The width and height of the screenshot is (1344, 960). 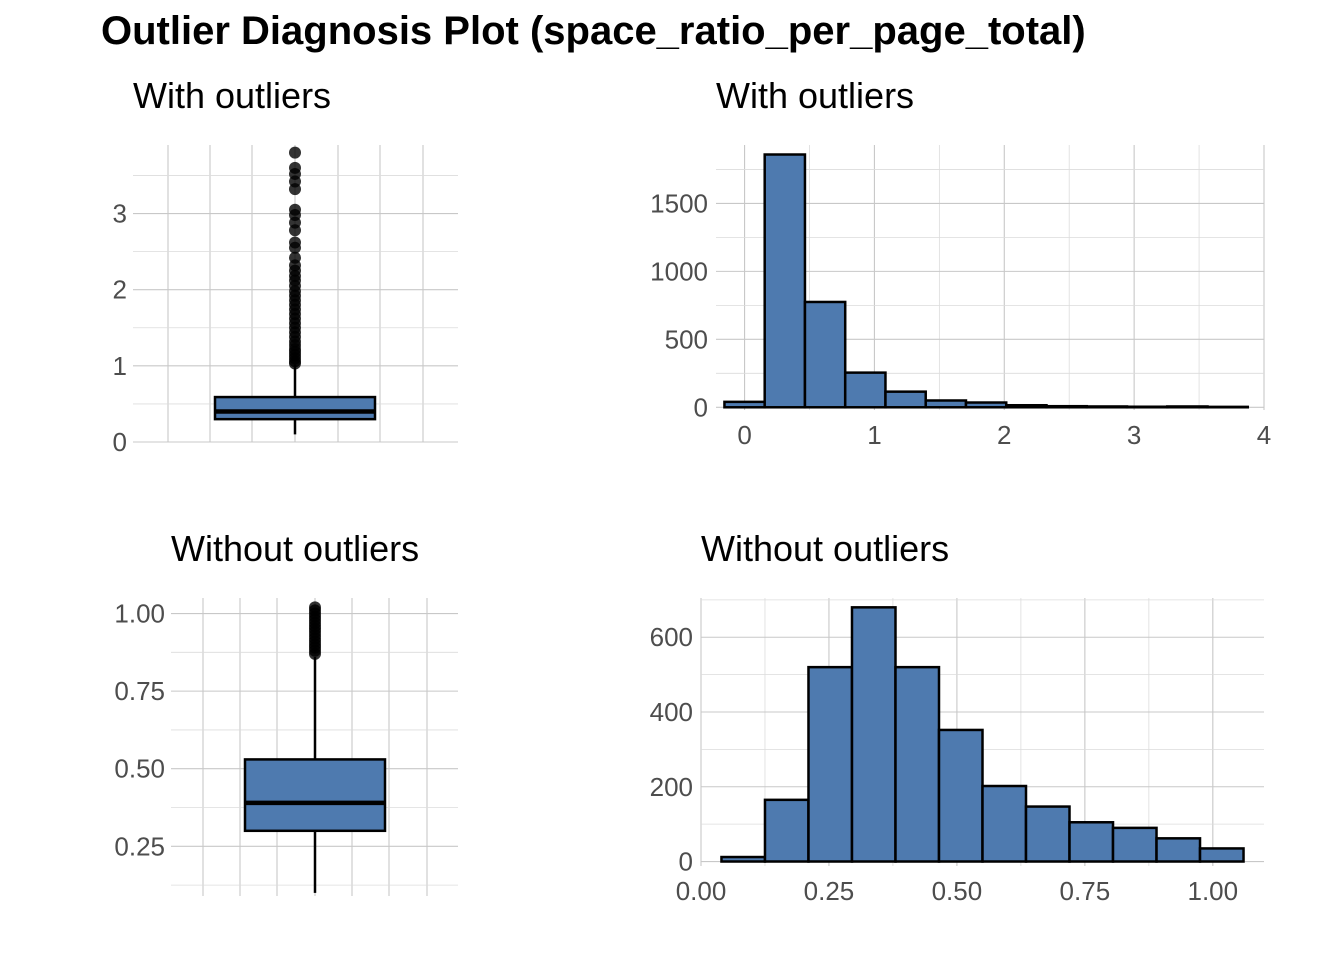 What do you see at coordinates (120, 290) in the screenshot?
I see `y-tick-label: 2` at bounding box center [120, 290].